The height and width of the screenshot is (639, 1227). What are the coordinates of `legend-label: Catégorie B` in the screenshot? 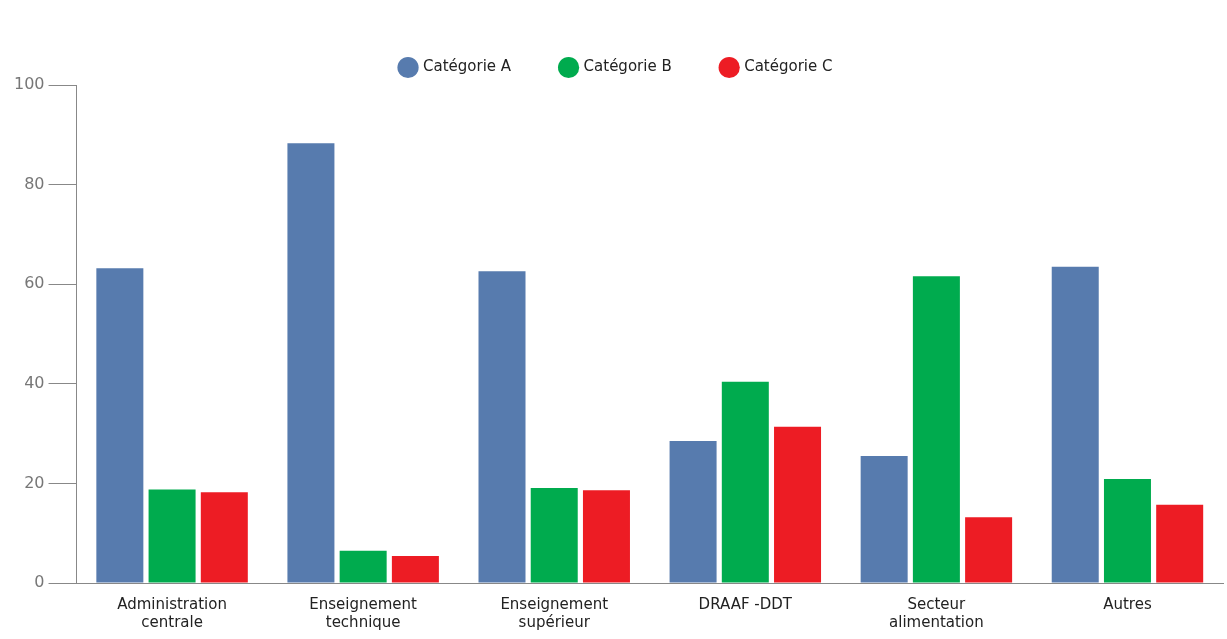 It's located at (627, 66).